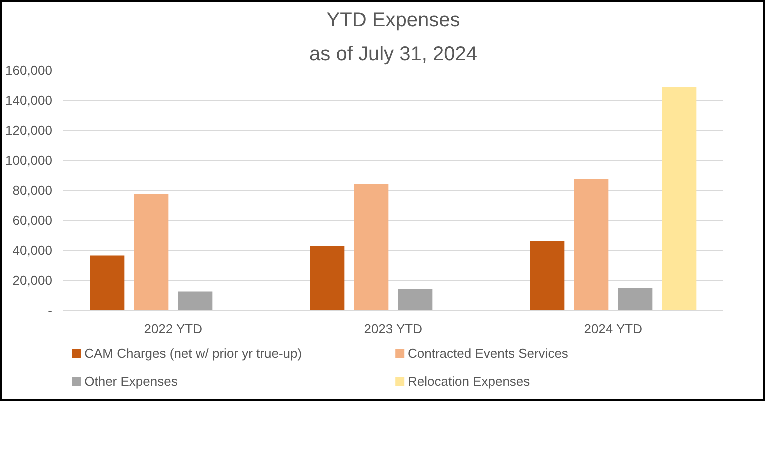  I want to click on y-tick-label: 20,000, so click(32, 280).